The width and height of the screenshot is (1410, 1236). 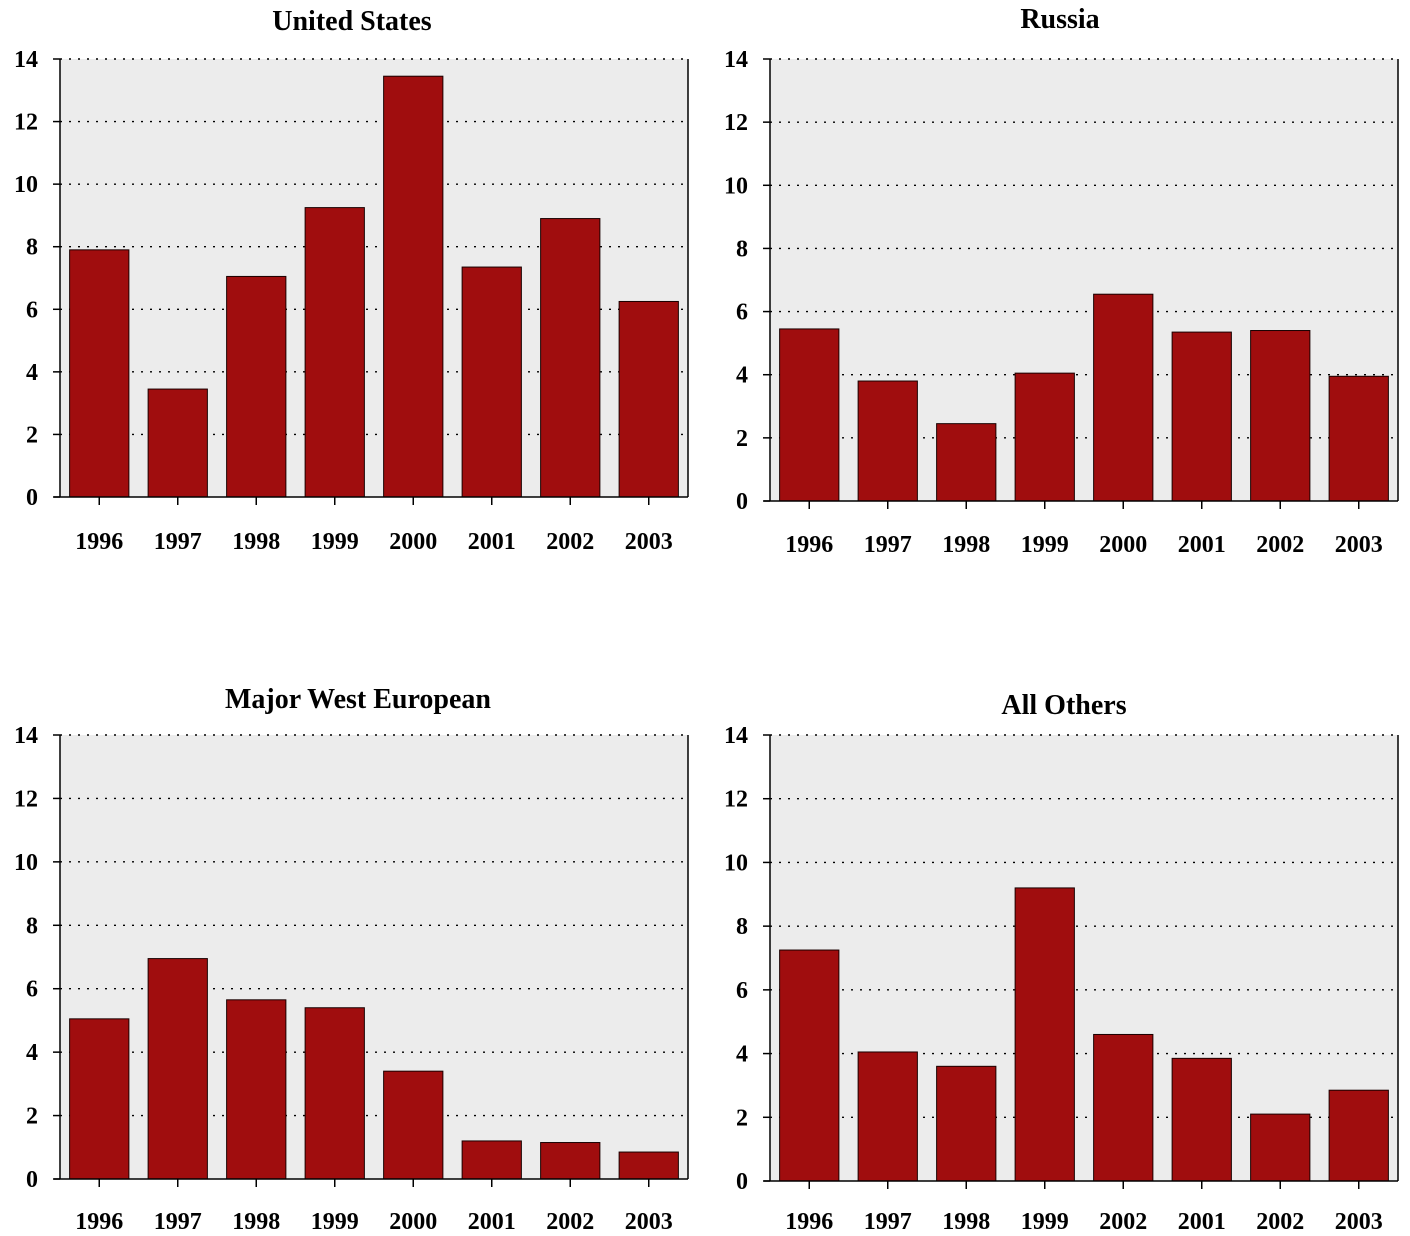 I want to click on chart-title: All Others, so click(x=1063, y=705).